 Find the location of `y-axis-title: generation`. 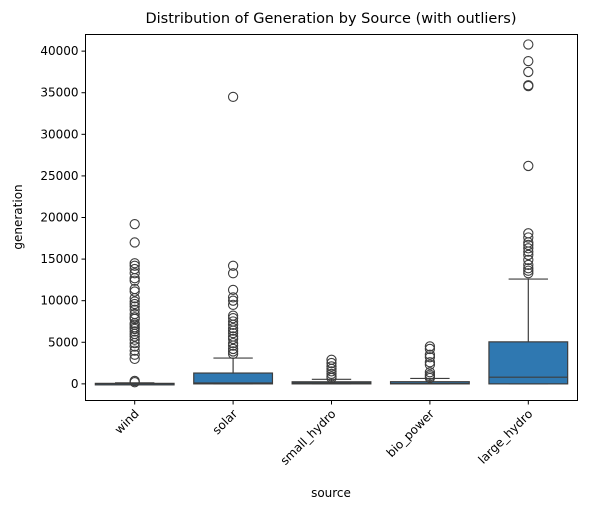

y-axis-title: generation is located at coordinates (18, 216).